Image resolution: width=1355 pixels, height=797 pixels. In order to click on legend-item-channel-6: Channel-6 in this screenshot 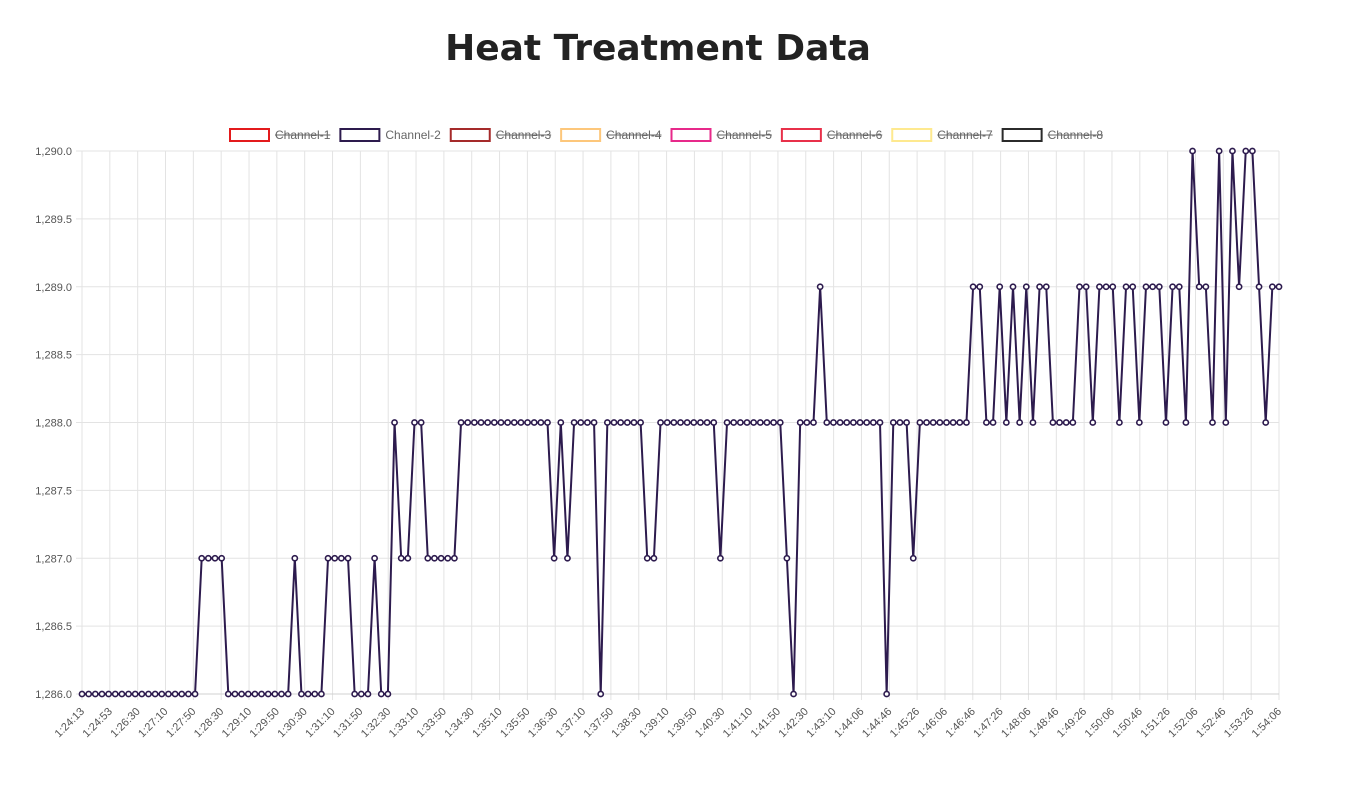, I will do `click(831, 135)`.